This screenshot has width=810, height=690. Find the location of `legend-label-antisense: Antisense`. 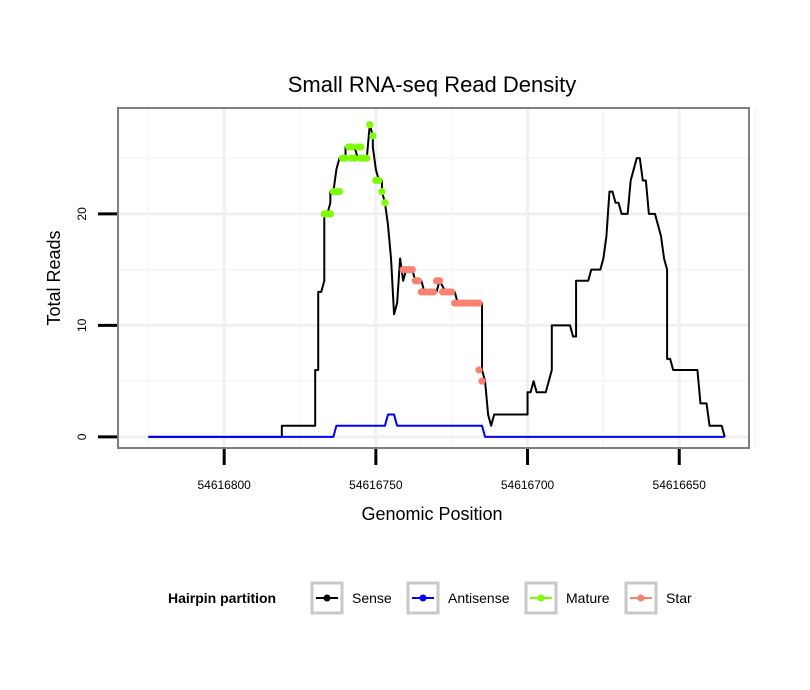

legend-label-antisense: Antisense is located at coordinates (479, 598).